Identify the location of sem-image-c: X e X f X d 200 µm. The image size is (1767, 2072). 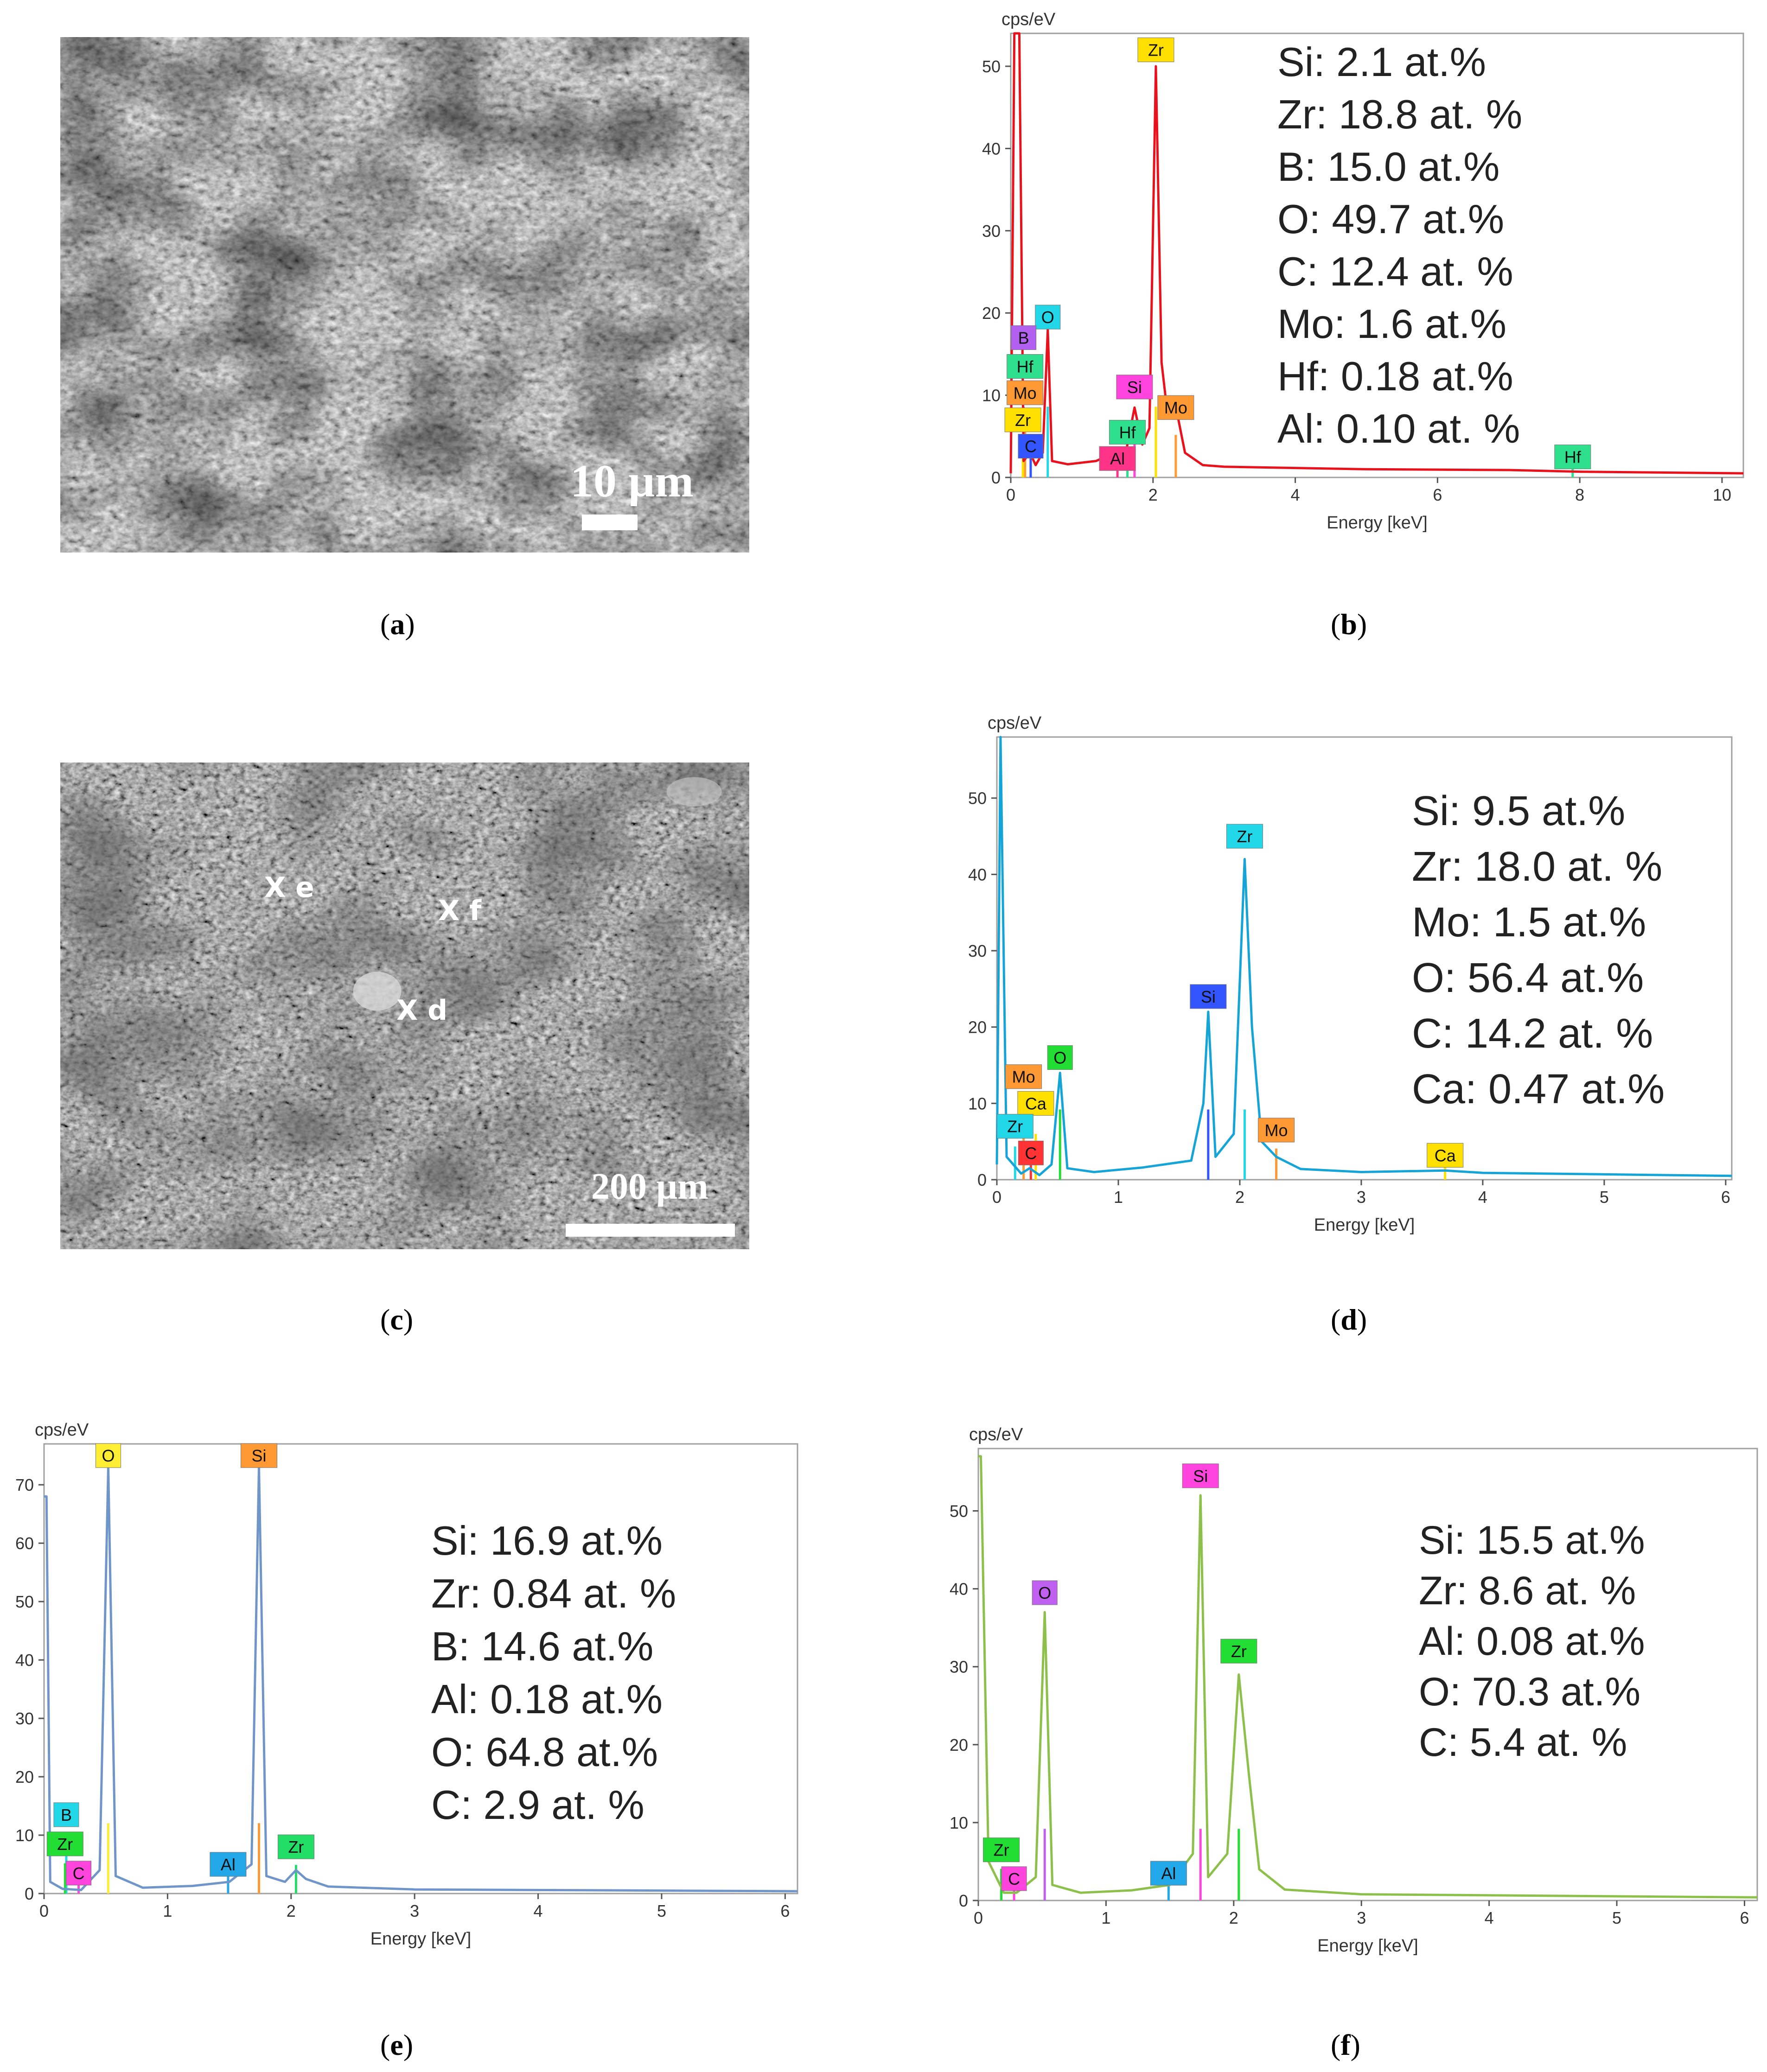
(404, 1006).